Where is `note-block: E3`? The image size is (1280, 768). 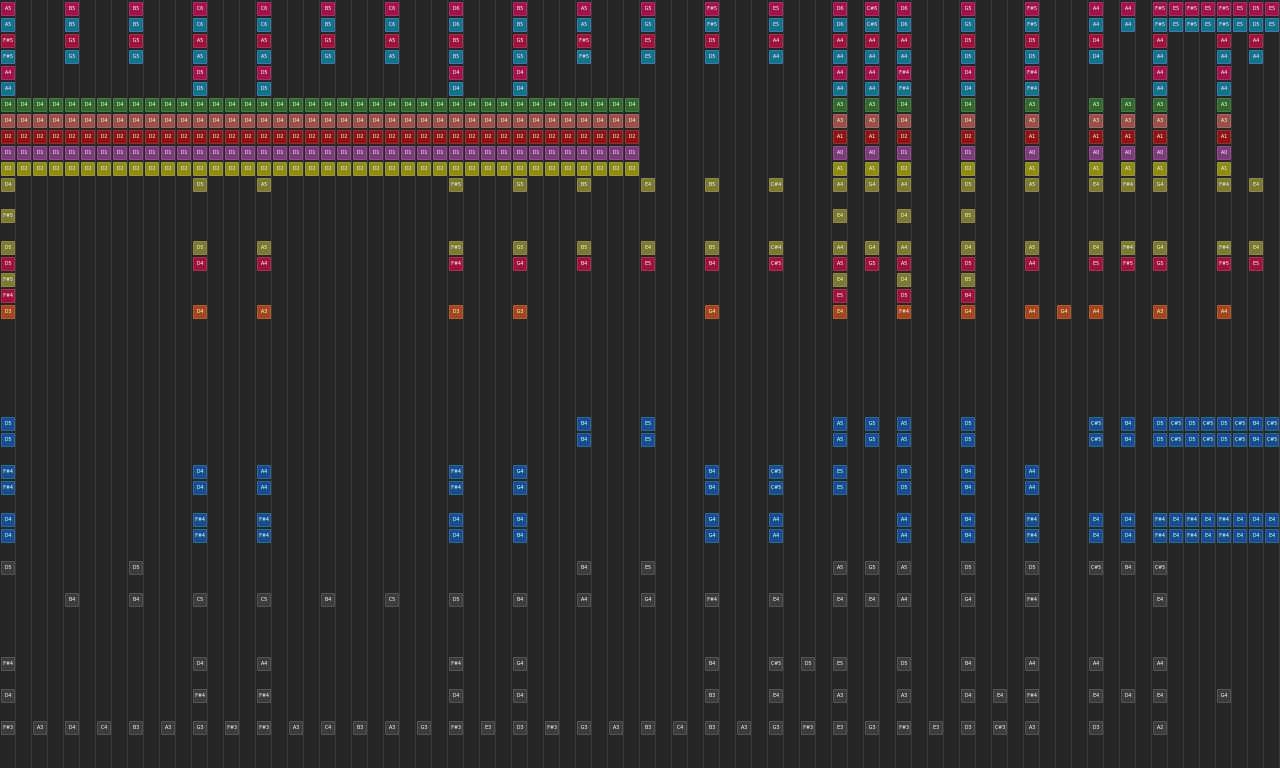
note-block: E3 is located at coordinates (488, 728).